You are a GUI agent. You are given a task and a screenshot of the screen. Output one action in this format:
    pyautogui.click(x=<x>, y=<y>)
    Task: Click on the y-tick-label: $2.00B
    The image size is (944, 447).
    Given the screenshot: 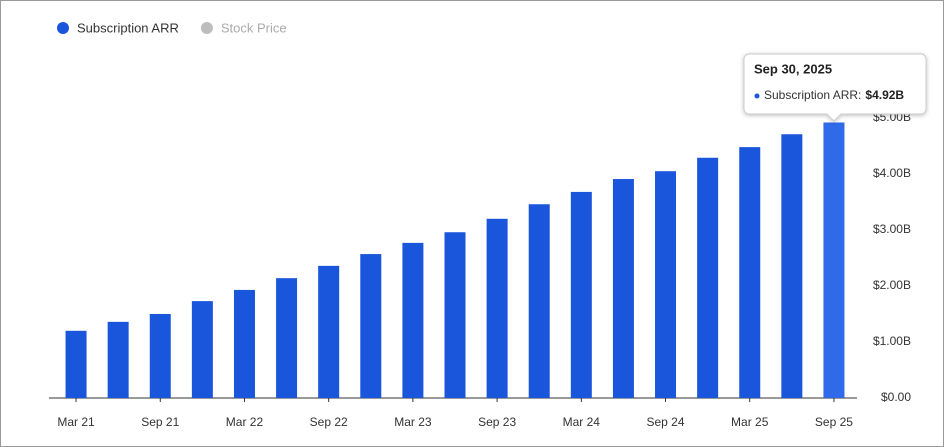 What is the action you would take?
    pyautogui.click(x=892, y=285)
    